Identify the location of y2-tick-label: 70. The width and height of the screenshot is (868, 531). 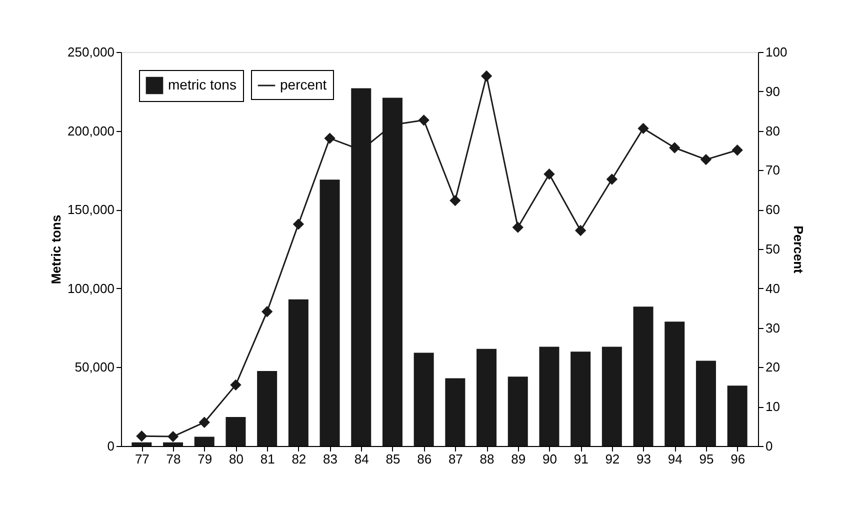
(773, 170).